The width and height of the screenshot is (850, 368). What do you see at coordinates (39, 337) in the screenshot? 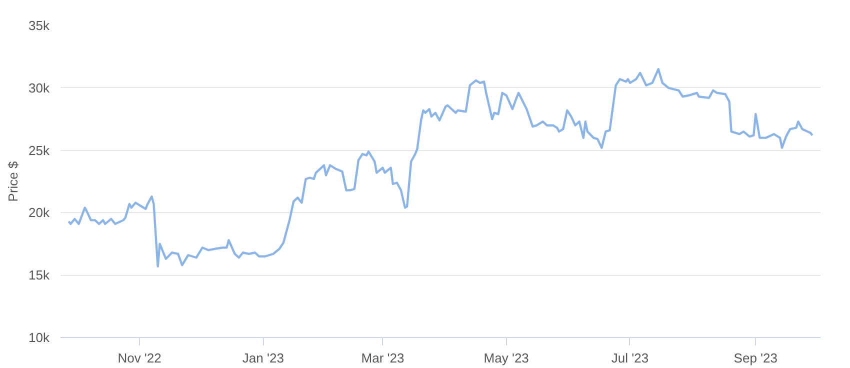
I see `y-tick-label: 10k` at bounding box center [39, 337].